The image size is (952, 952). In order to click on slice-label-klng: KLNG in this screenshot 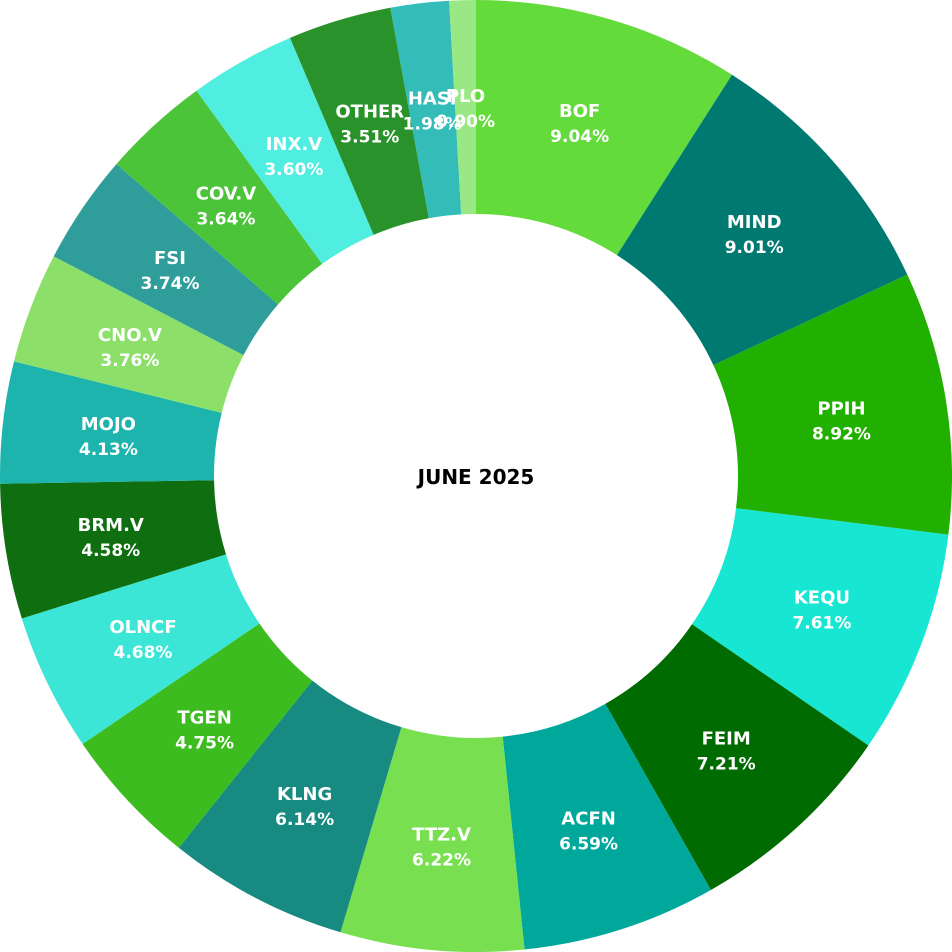, I will do `click(304, 794)`.